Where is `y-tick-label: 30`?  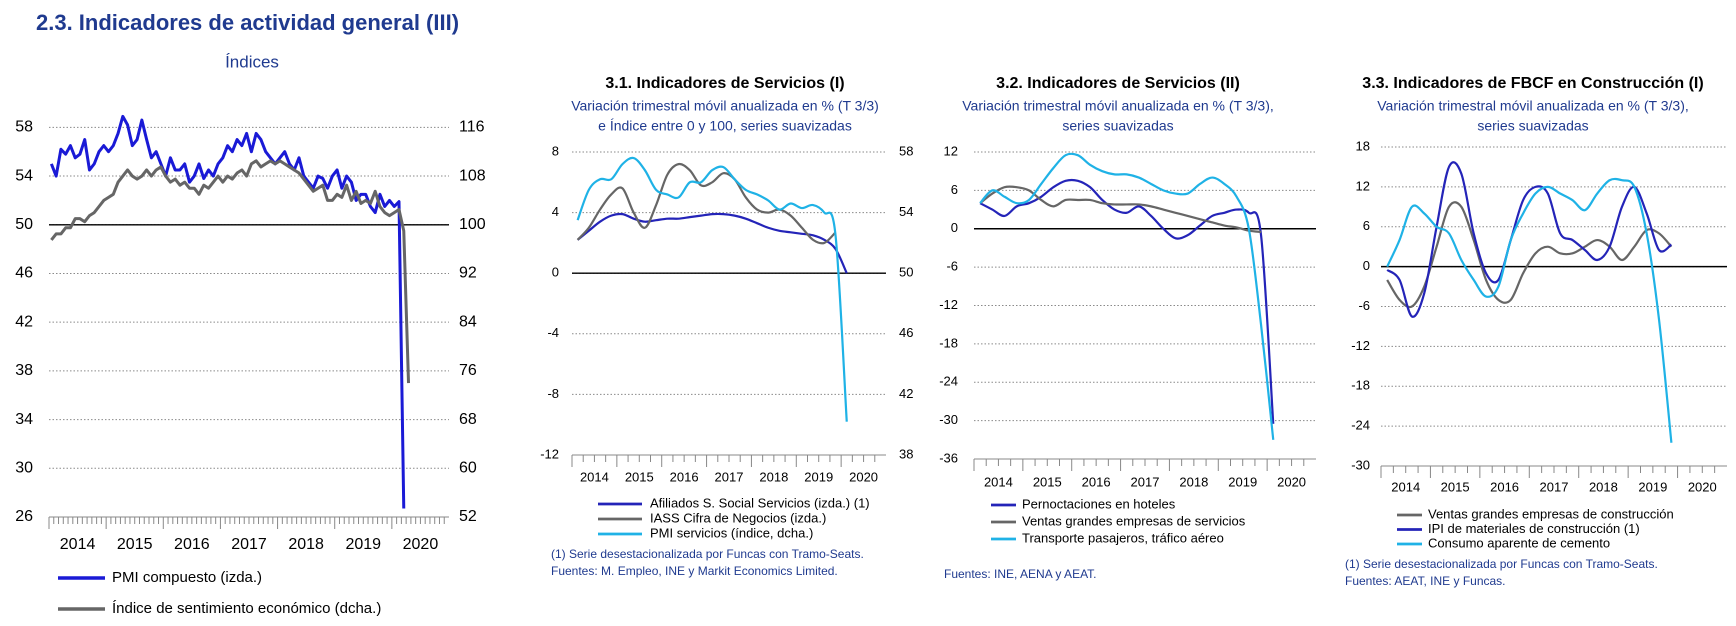 y-tick-label: 30 is located at coordinates (24, 468).